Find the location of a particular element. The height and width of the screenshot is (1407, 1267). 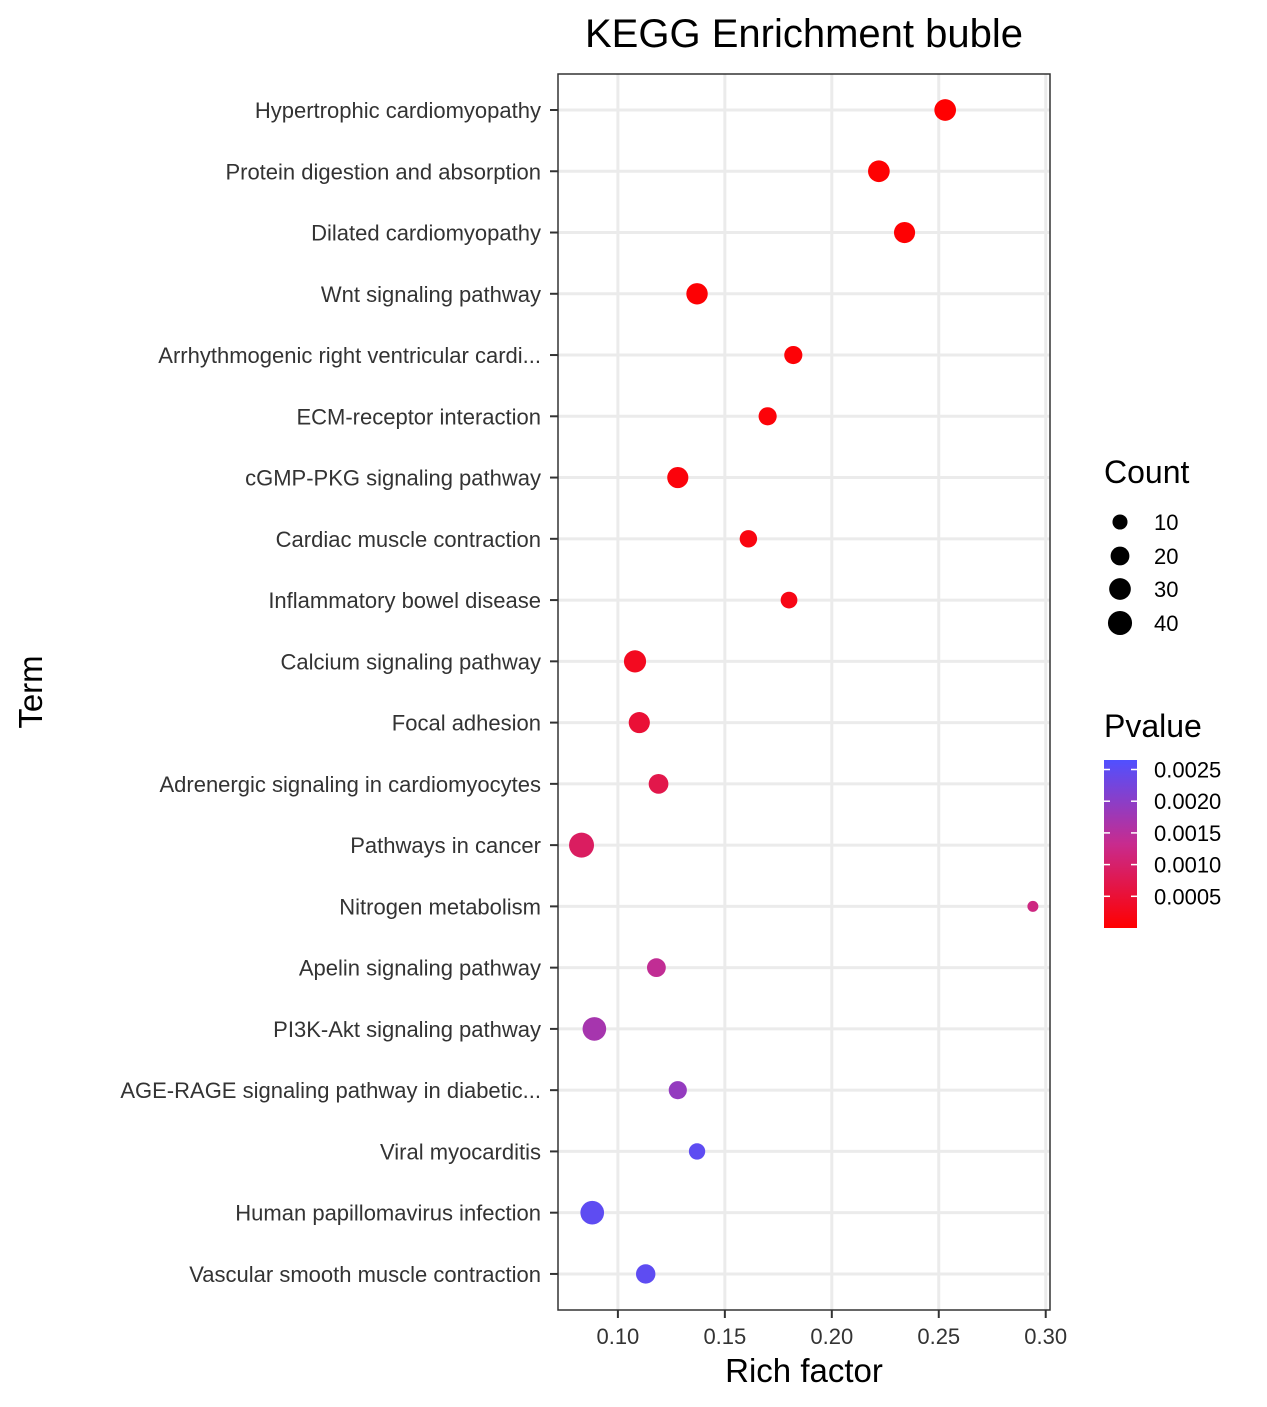

x-axis-title: Rich factor is located at coordinates (804, 1370).